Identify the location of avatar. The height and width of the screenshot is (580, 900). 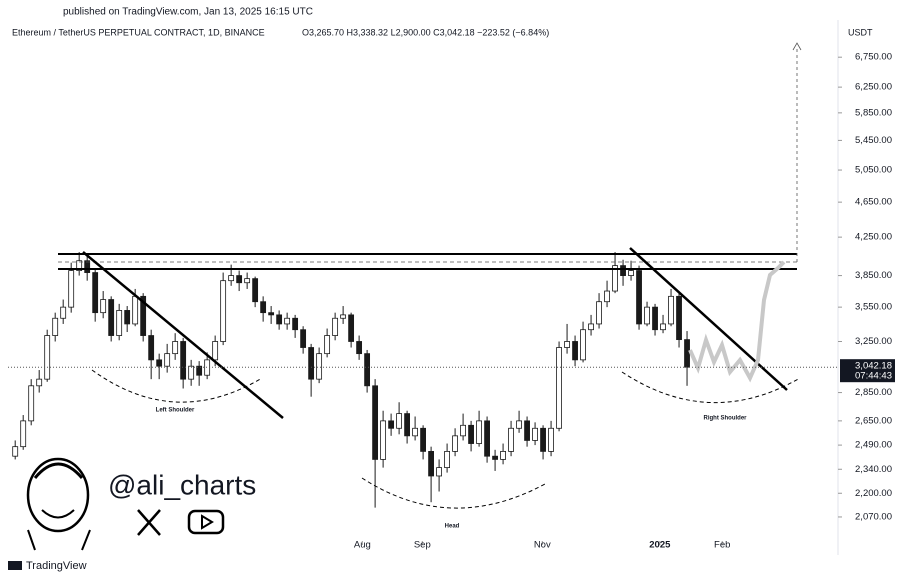
(58, 495).